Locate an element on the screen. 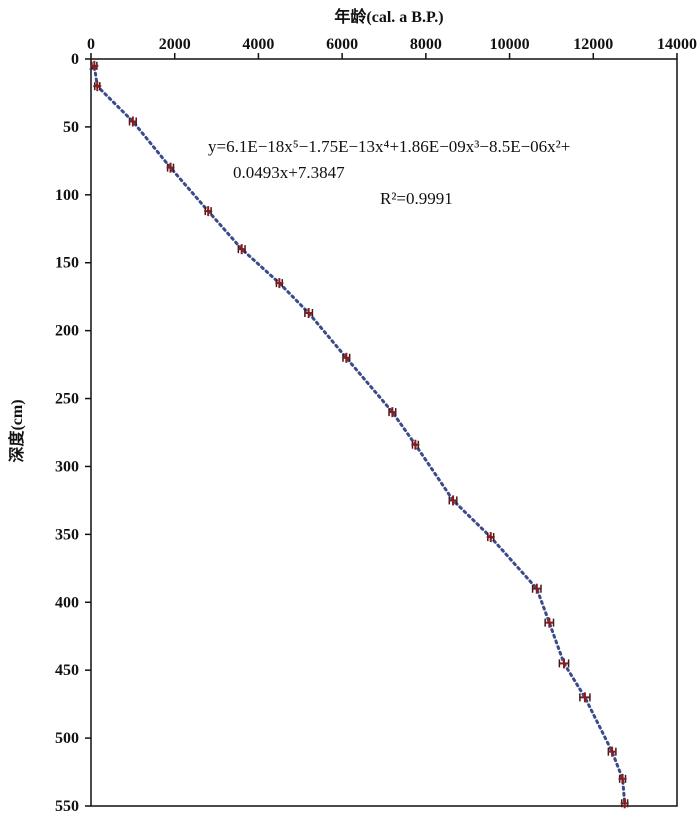 This screenshot has width=700, height=817. y-axis-title: 深度(cm) is located at coordinates (16, 430).